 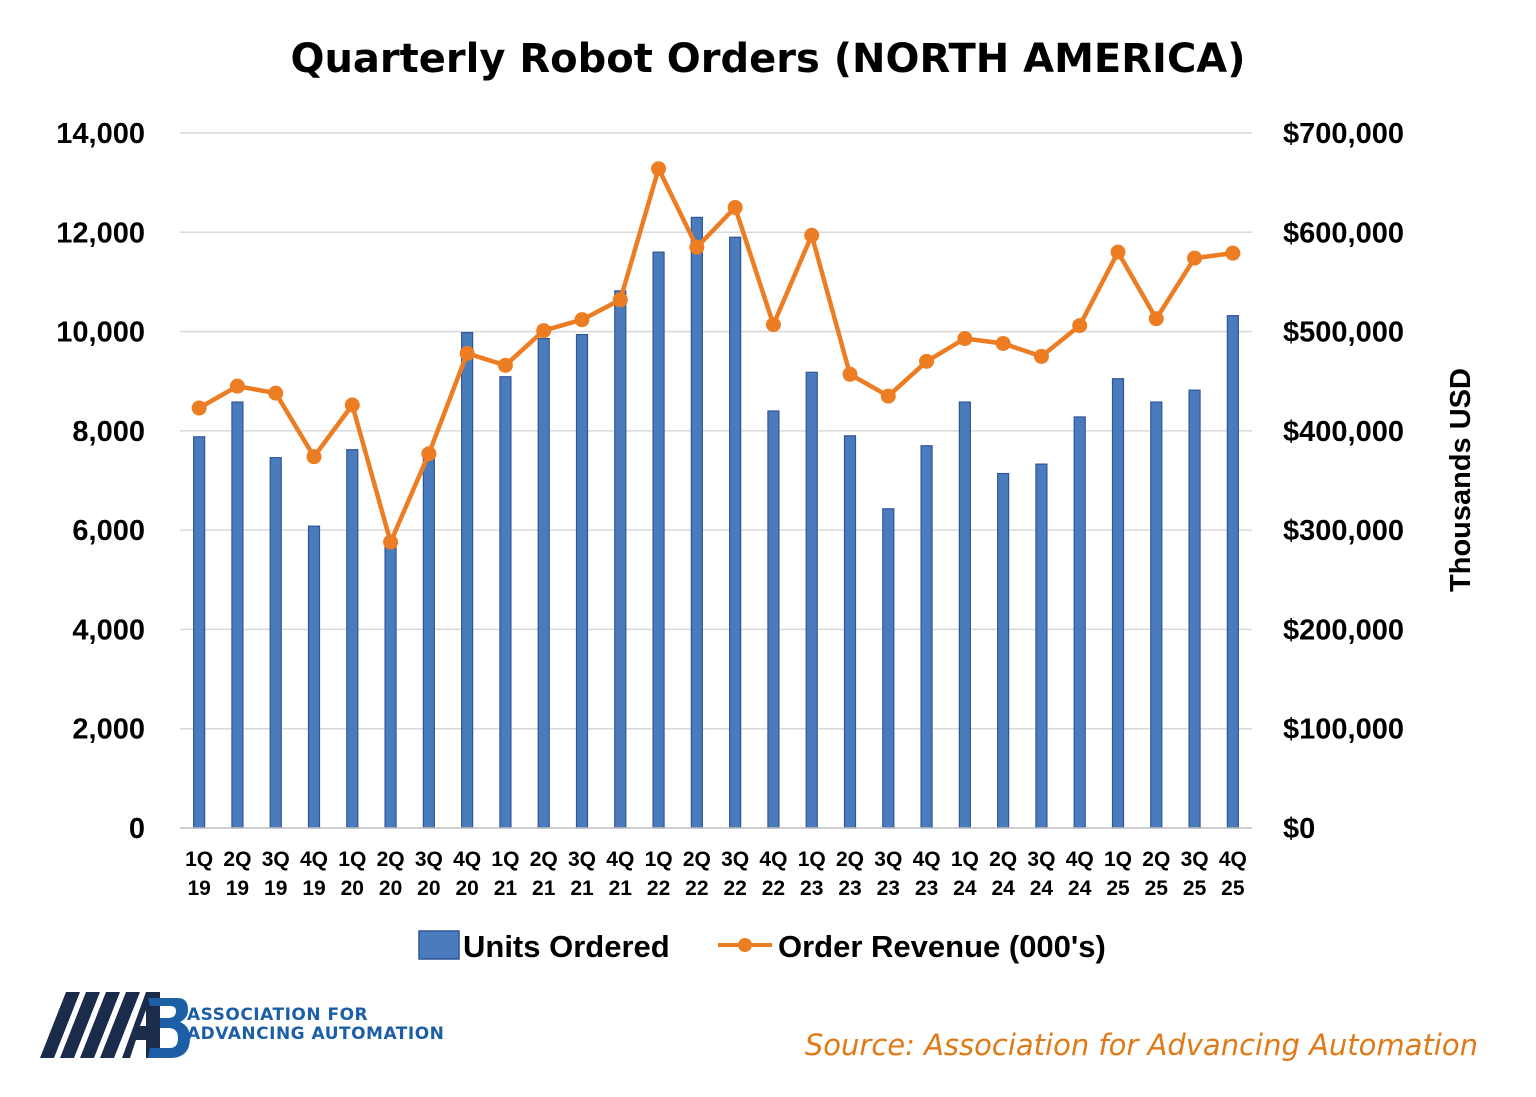 What do you see at coordinates (697, 874) in the screenshot?
I see `x-tick-label: 2Q 22` at bounding box center [697, 874].